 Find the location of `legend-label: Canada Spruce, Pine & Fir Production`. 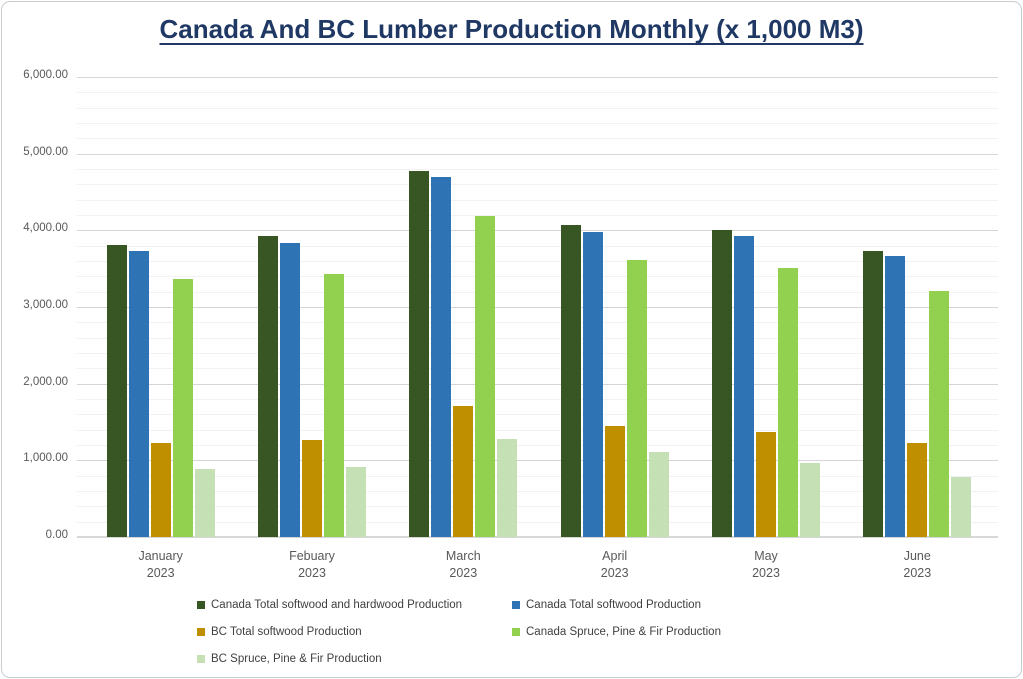

legend-label: Canada Spruce, Pine & Fir Production is located at coordinates (623, 632).